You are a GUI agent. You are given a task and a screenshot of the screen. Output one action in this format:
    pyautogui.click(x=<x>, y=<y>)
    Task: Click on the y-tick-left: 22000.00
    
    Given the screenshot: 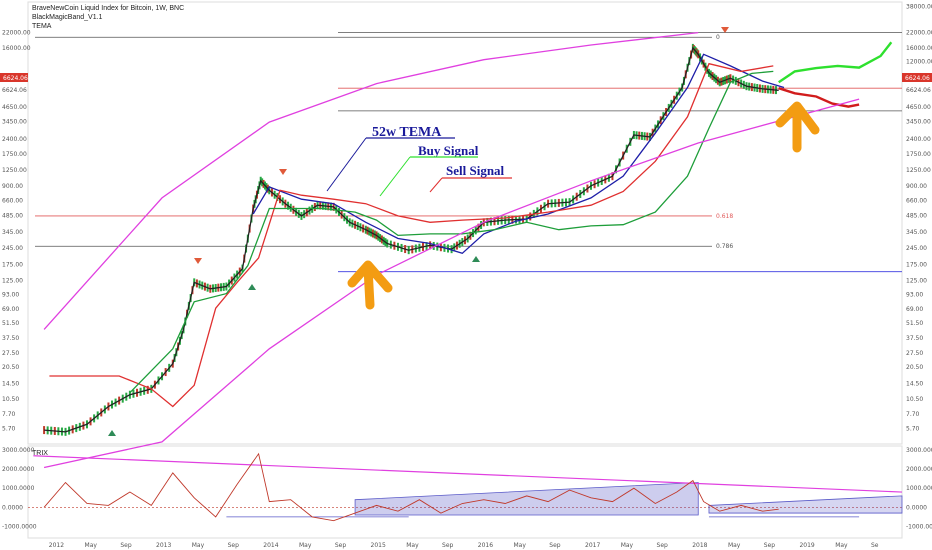 What is the action you would take?
    pyautogui.click(x=16, y=33)
    